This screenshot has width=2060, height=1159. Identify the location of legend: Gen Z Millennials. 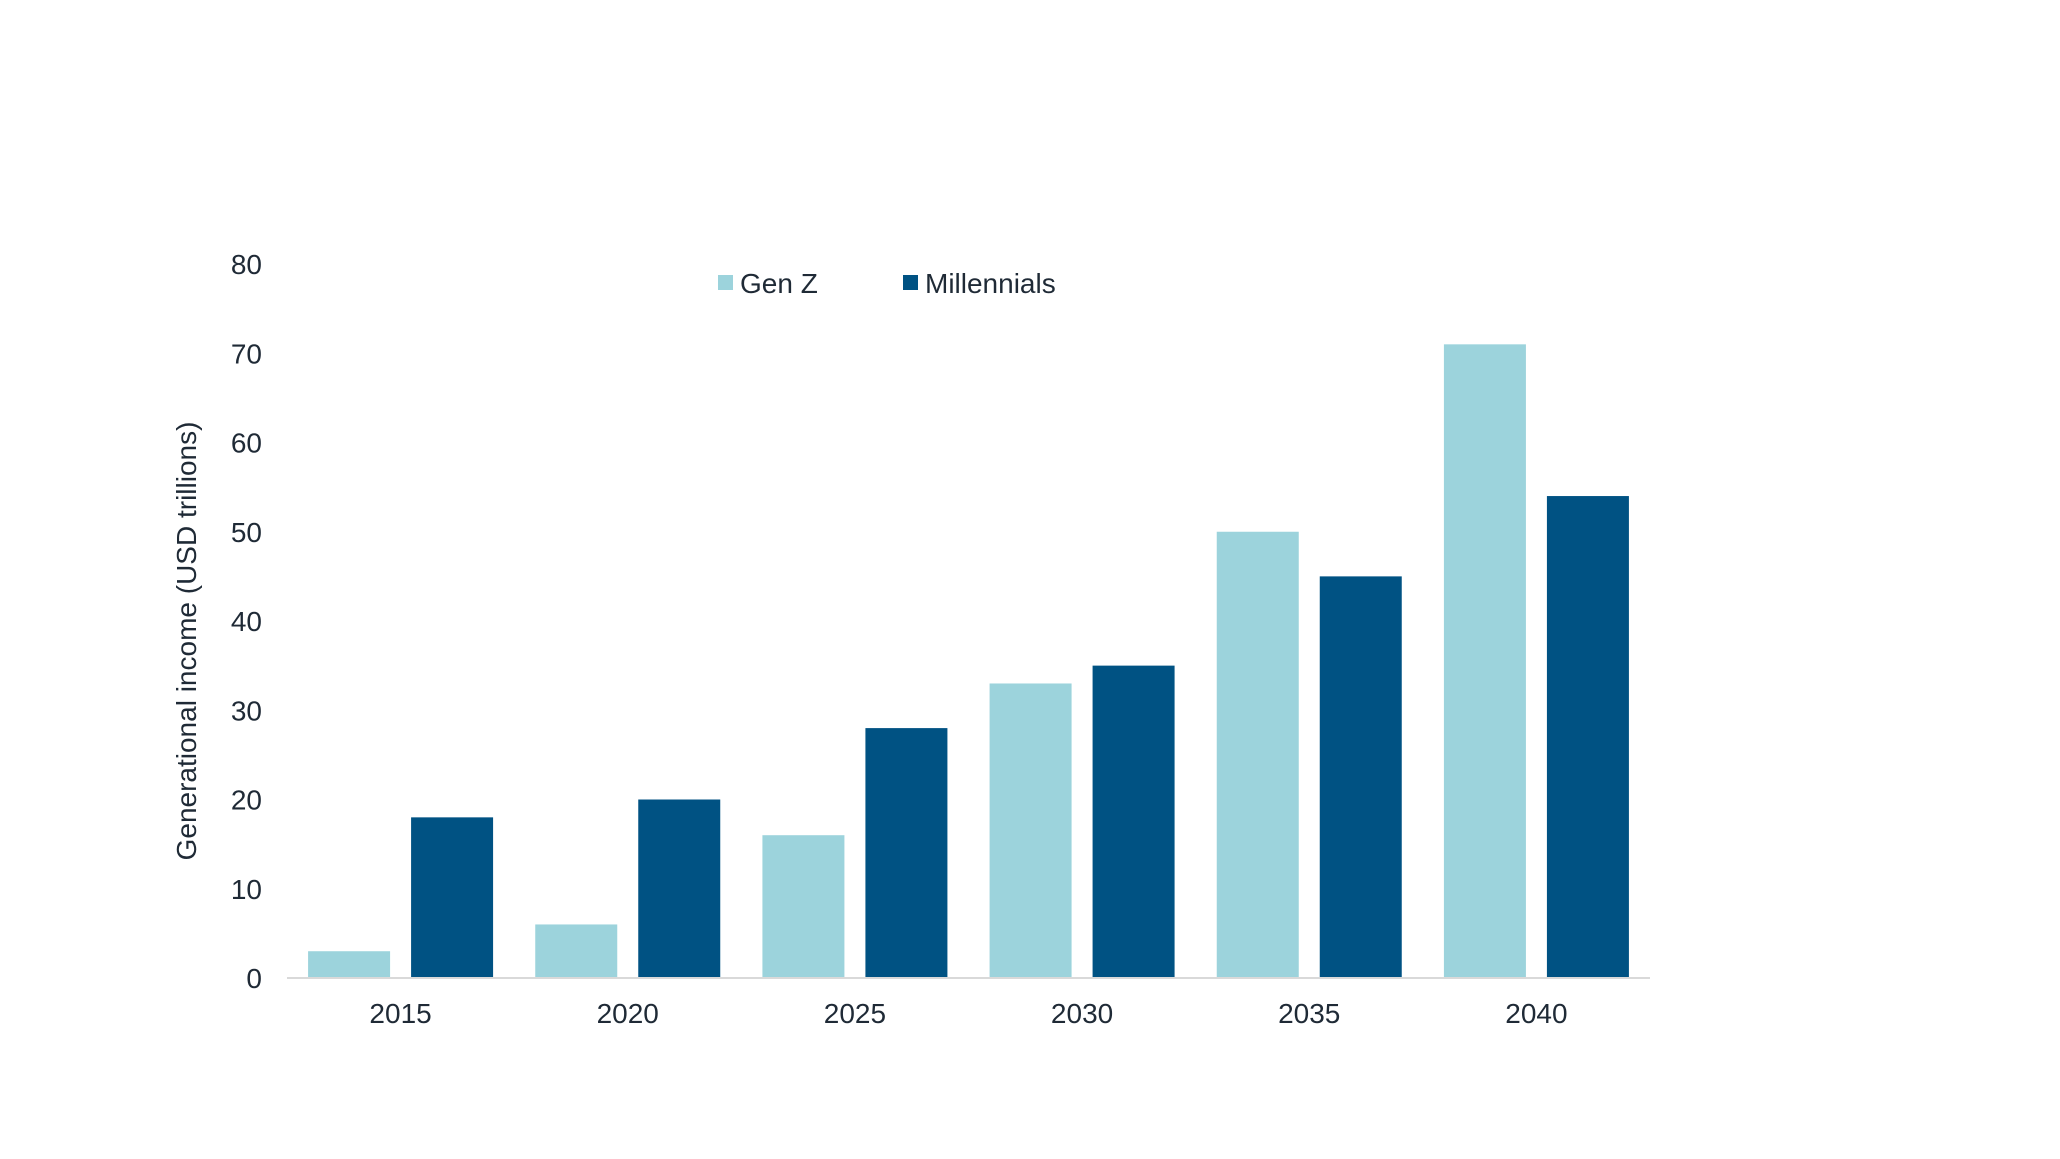
(887, 283).